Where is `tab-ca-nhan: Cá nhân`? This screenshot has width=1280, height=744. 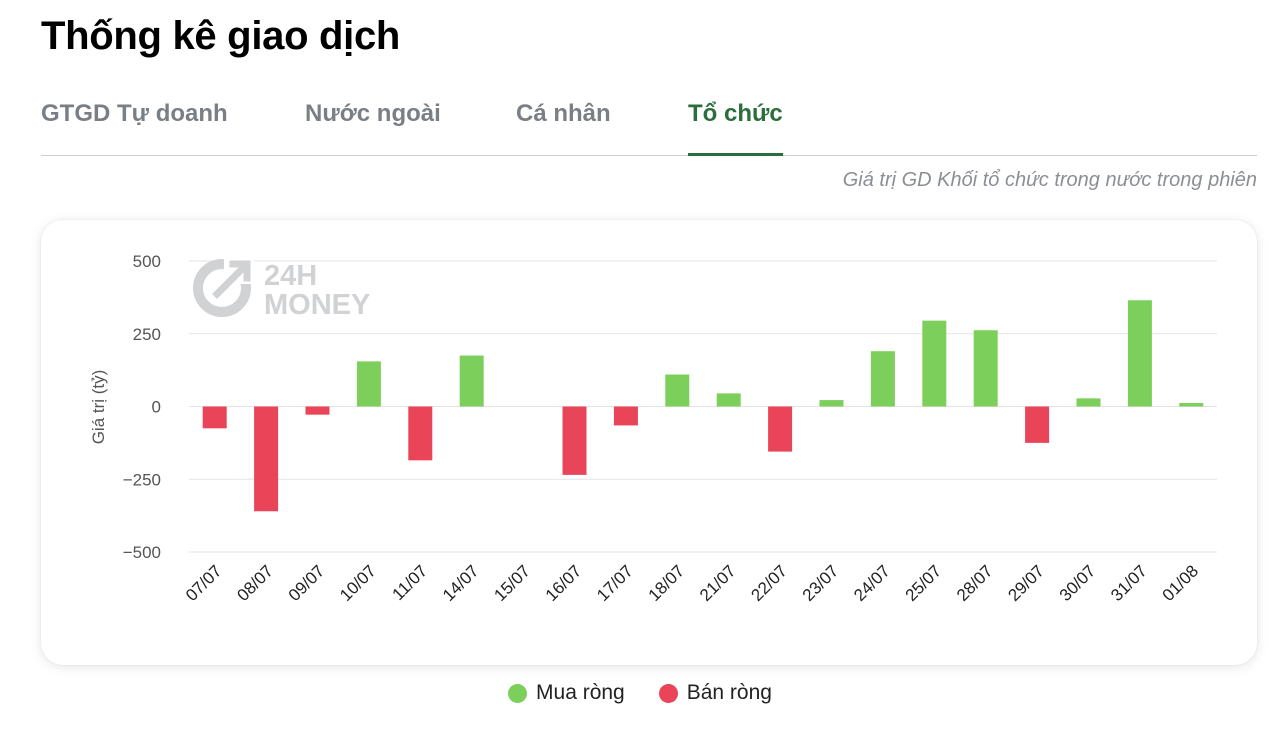
tab-ca-nhan: Cá nhân is located at coordinates (563, 113).